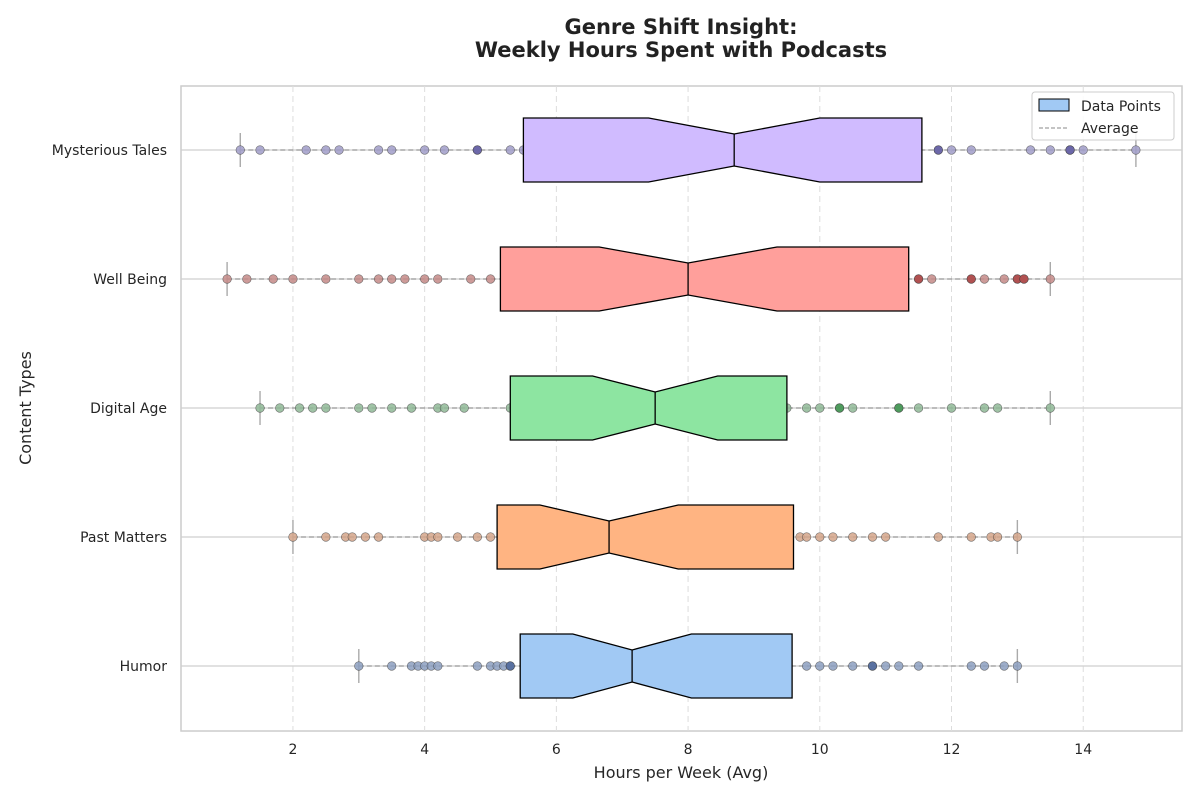  Describe the element at coordinates (1110, 129) in the screenshot. I see `legend-label-average: Average` at that location.